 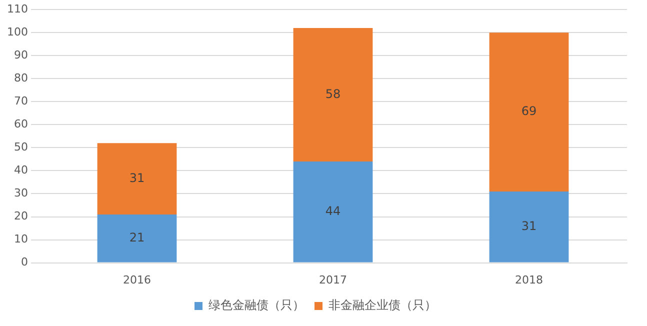 I want to click on data-label: 21, so click(x=137, y=237).